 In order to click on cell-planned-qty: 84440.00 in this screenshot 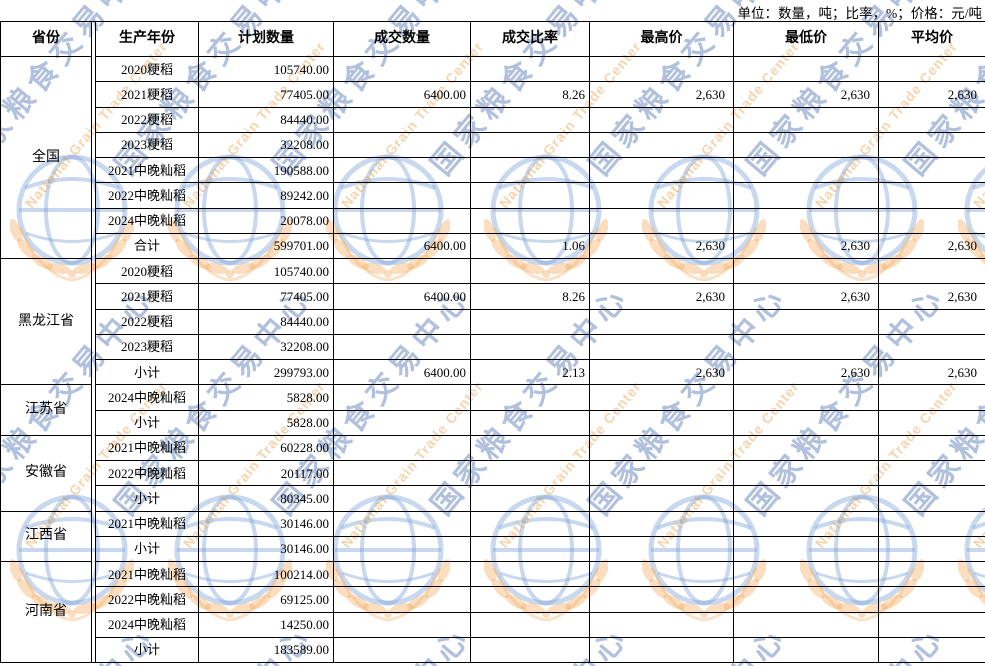, I will do `click(266, 120)`.